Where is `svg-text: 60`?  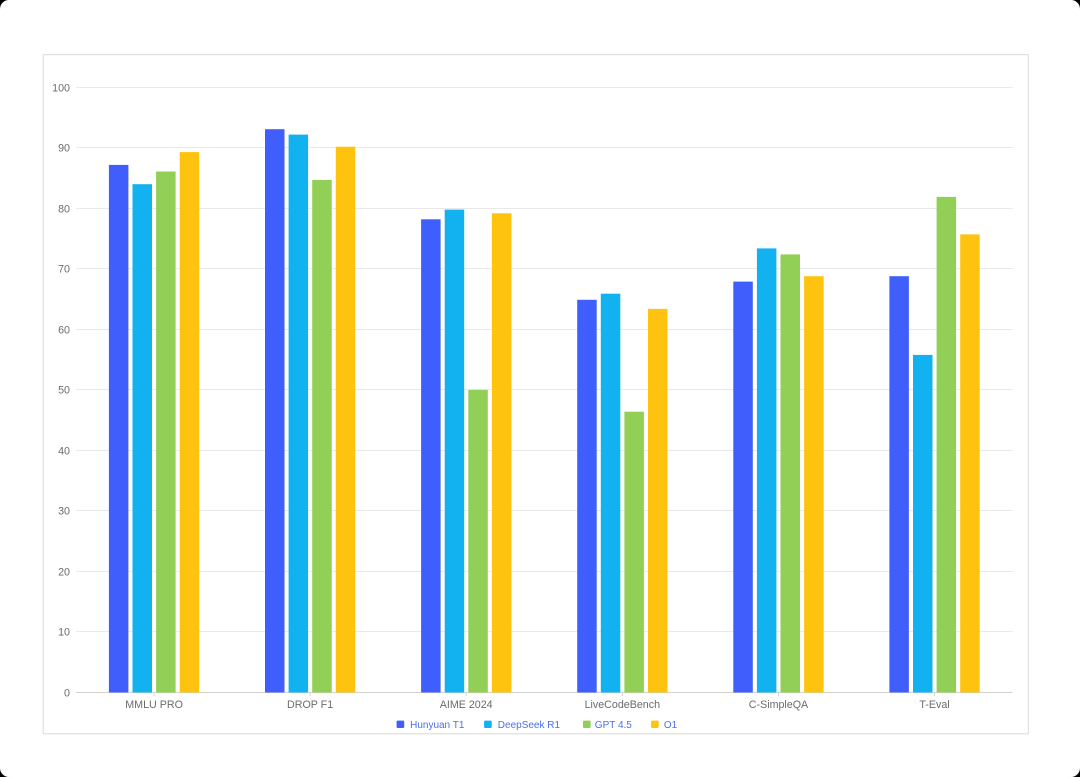
svg-text: 60 is located at coordinates (64, 330).